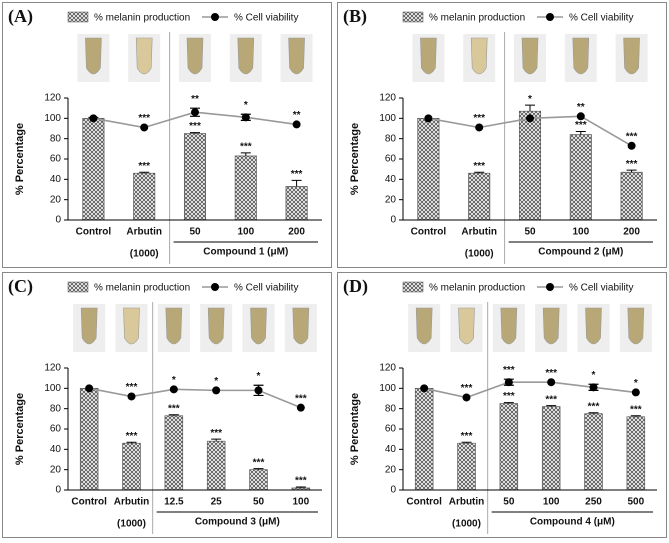 The height and width of the screenshot is (543, 669). What do you see at coordinates (174, 502) in the screenshot?
I see `x-tick-label: 12.5` at bounding box center [174, 502].